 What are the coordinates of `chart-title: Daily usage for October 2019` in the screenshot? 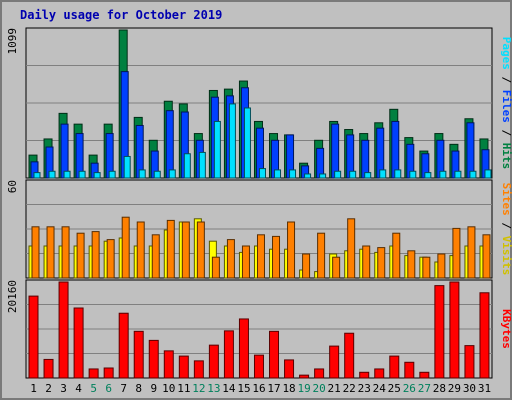 It's located at (121, 15).